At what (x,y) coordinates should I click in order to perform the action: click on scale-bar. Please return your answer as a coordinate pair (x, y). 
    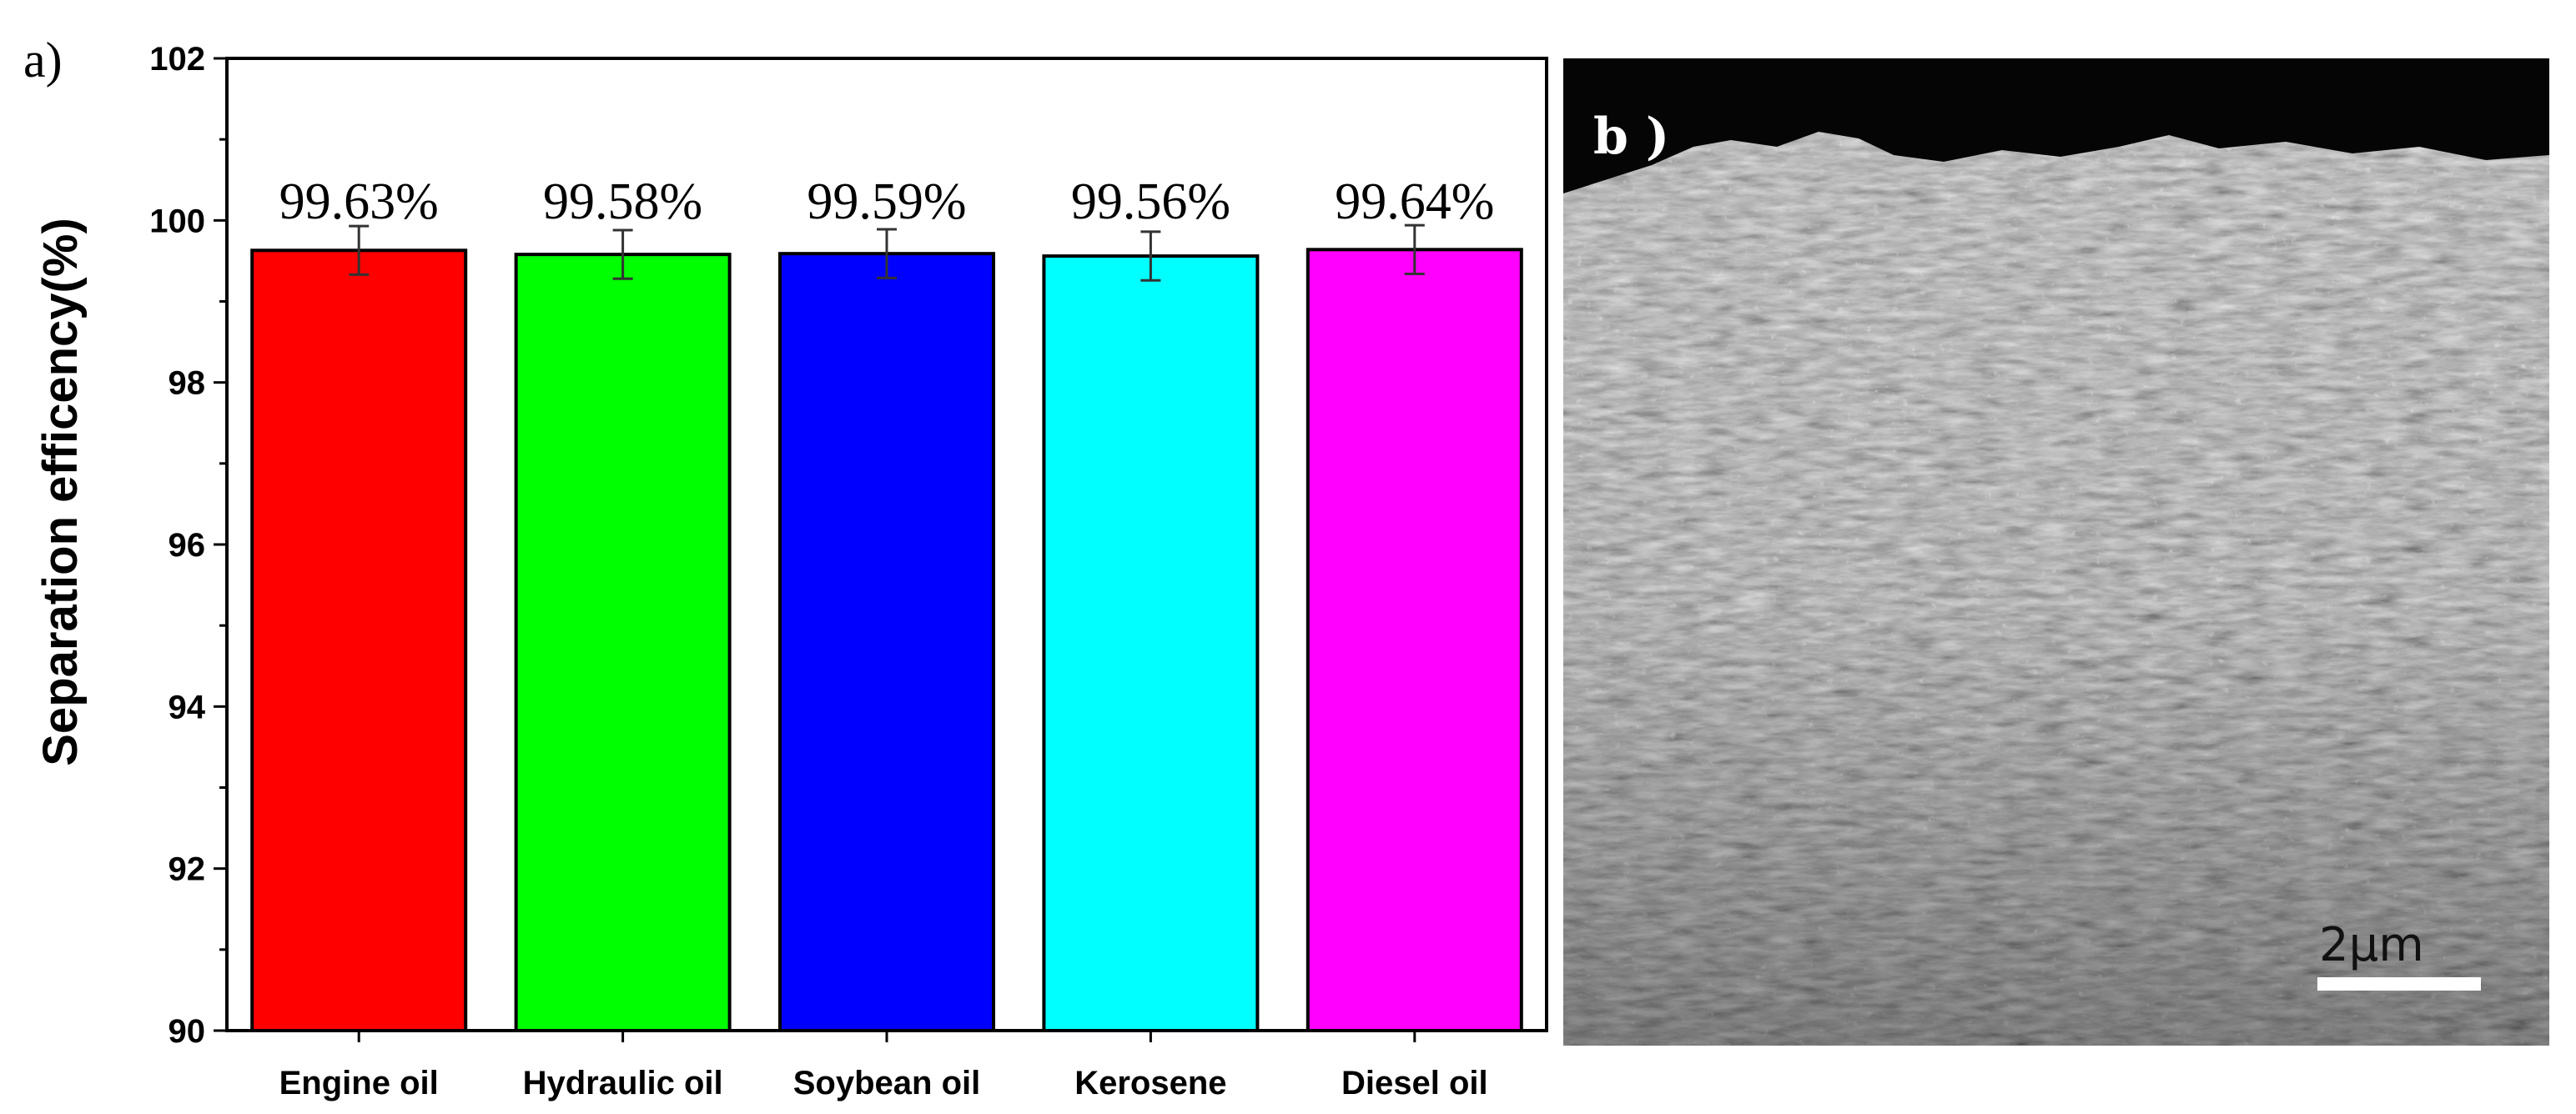
    Looking at the image, I should click on (2399, 984).